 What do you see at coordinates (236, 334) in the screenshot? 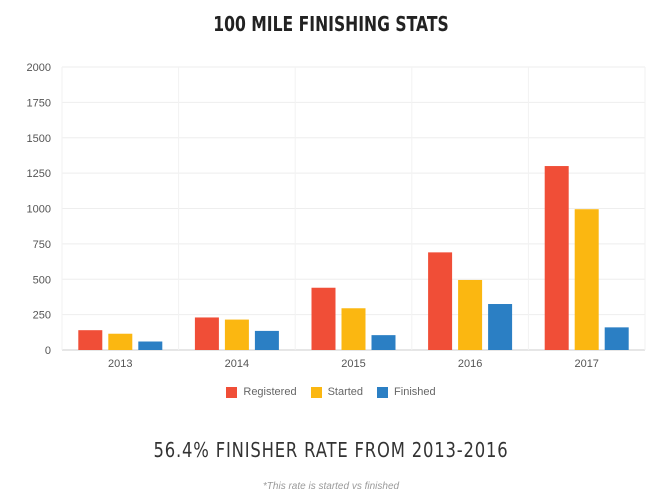
I see `bar-started-2014` at bounding box center [236, 334].